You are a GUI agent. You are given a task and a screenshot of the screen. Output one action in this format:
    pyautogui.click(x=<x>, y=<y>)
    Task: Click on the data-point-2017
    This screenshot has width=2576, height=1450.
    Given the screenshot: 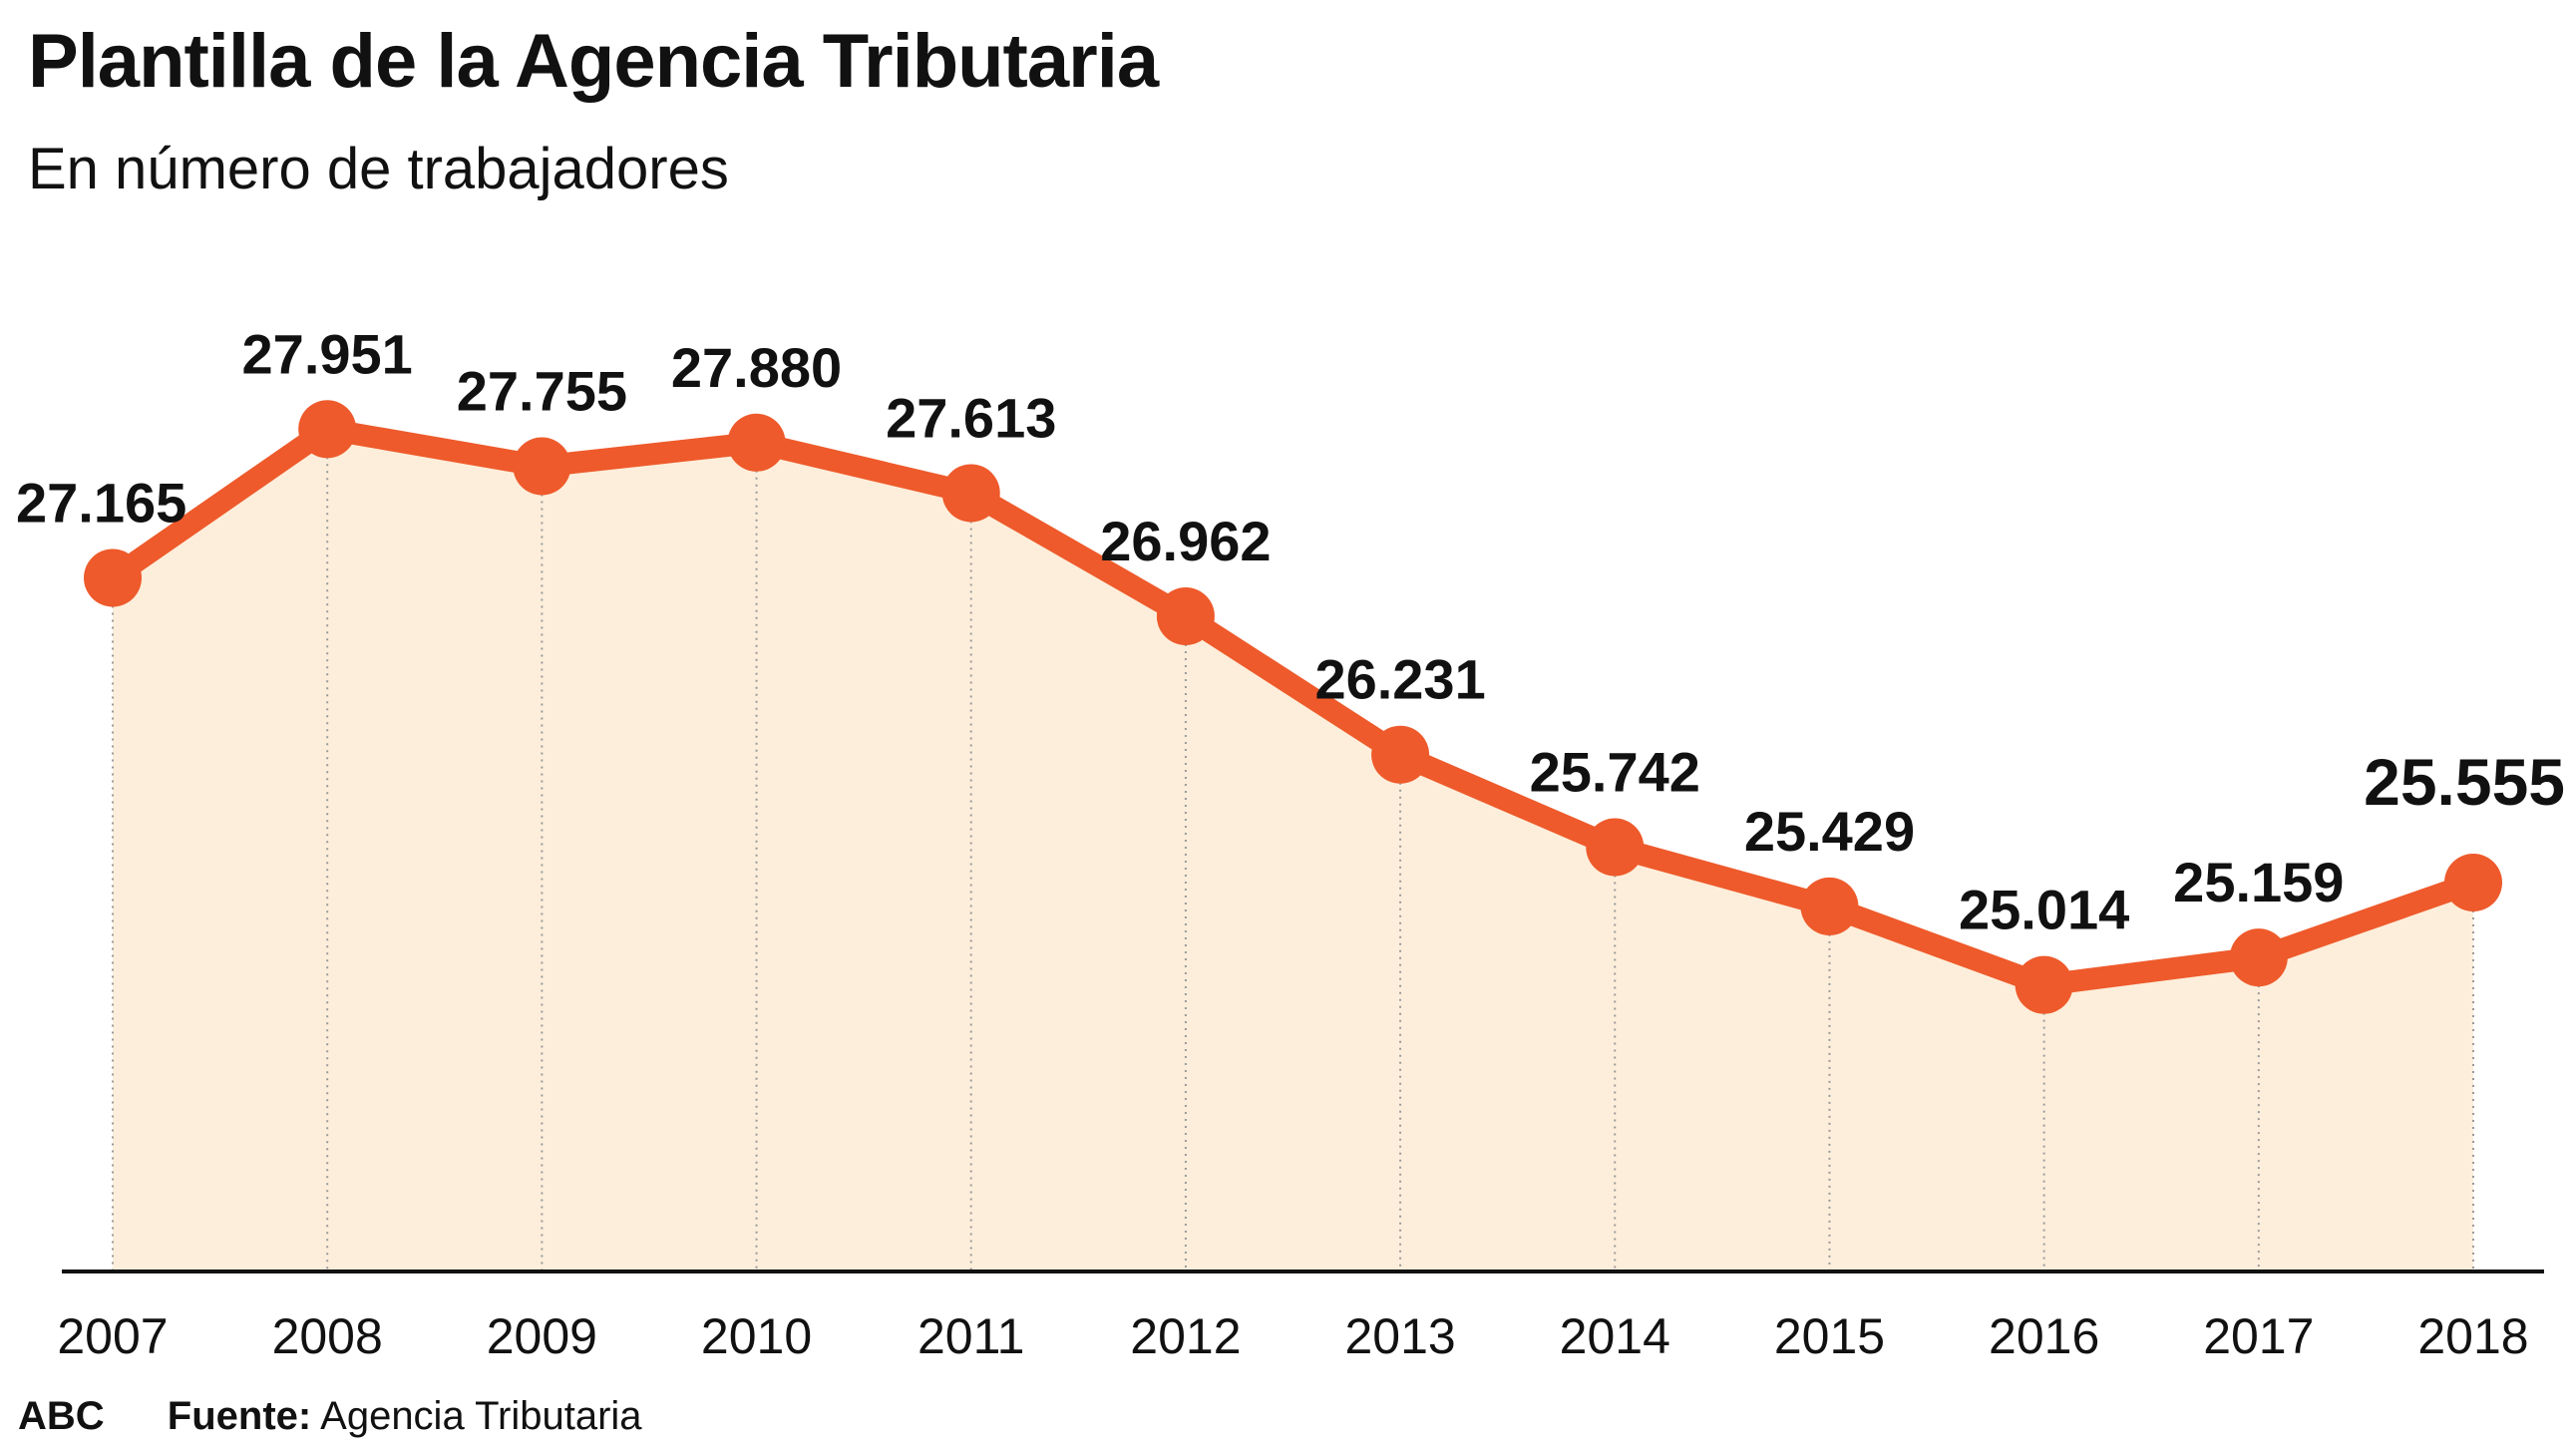 What is the action you would take?
    pyautogui.click(x=2258, y=958)
    